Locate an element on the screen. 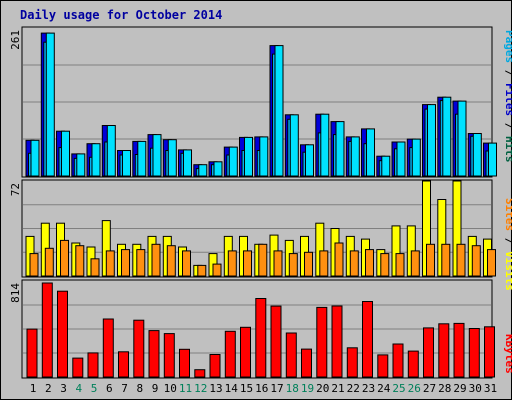 The image size is (512, 400). x-tick-label-day-18: 18 is located at coordinates (292, 388).